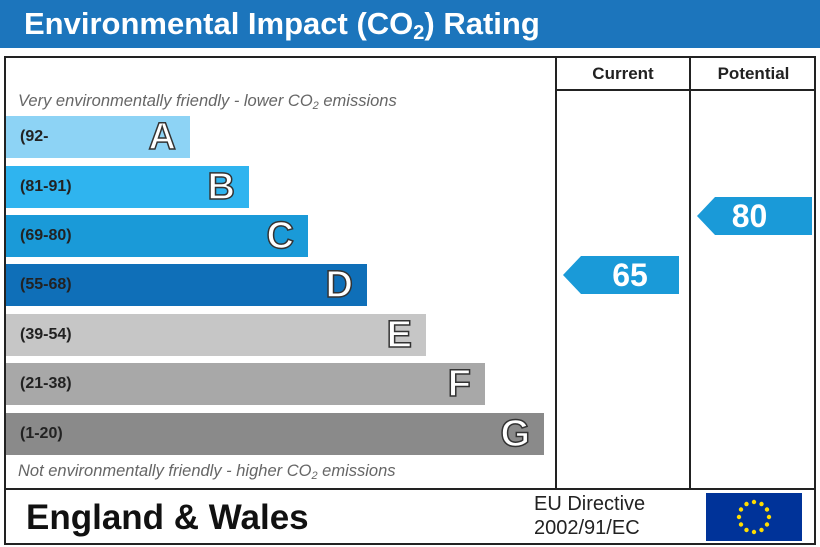 Image resolution: width=820 pixels, height=547 pixels. Describe the element at coordinates (590, 504) in the screenshot. I see `eu-directive-line1: EU Directive` at that location.